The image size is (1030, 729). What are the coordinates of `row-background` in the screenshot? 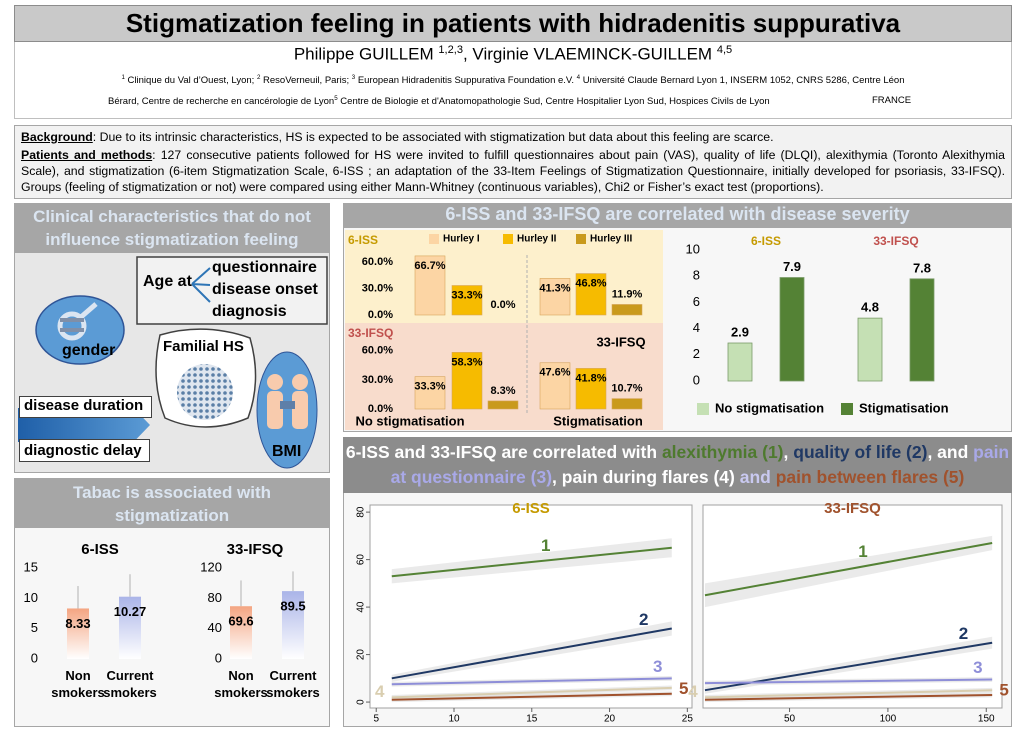 It's located at (504, 276).